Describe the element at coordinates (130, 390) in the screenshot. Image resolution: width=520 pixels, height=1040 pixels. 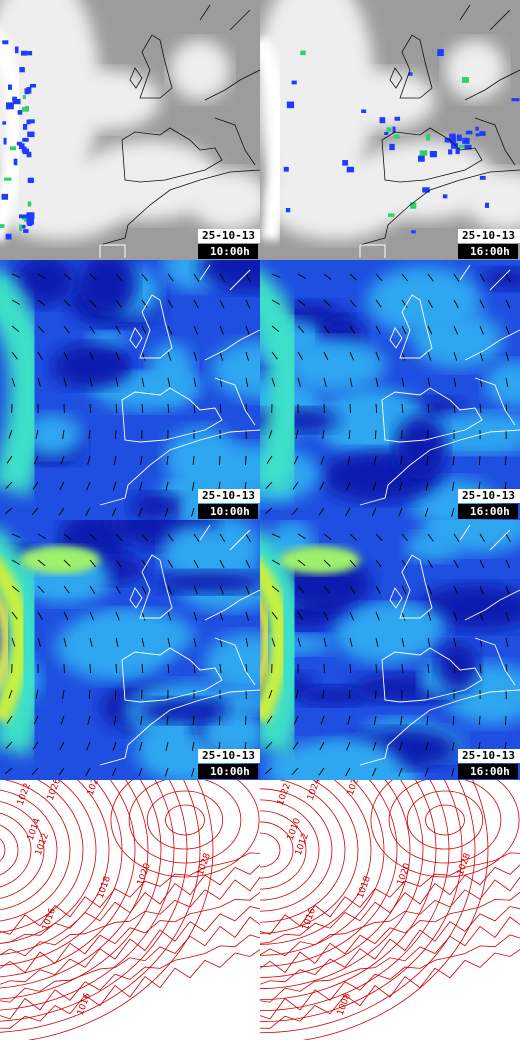
I see `map-panel: 25-10-13 10:00h` at that location.